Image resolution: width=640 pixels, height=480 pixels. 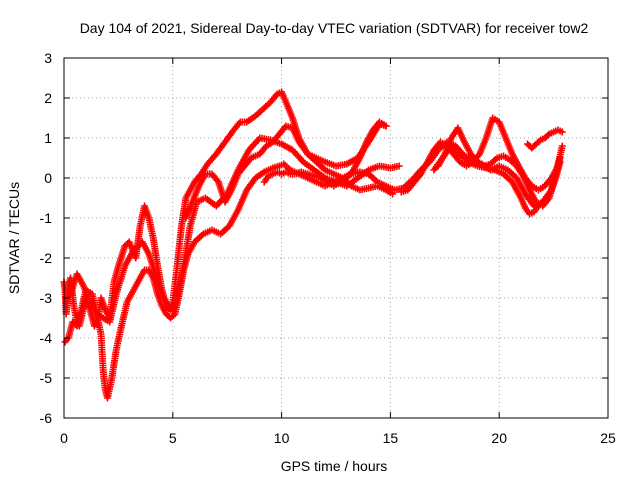 What do you see at coordinates (64, 438) in the screenshot?
I see `x-tick-label: 0` at bounding box center [64, 438].